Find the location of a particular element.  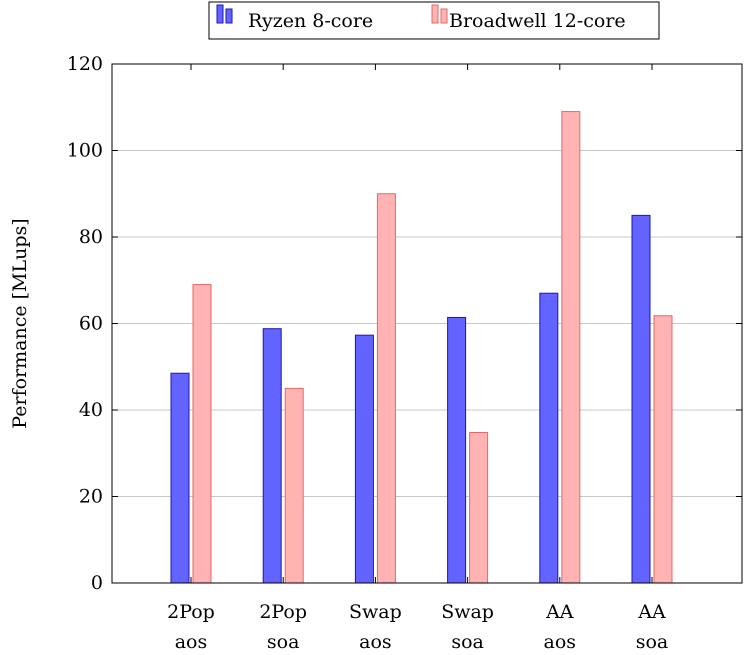

y-axis-label: Performance [MLups] is located at coordinates (20, 323).